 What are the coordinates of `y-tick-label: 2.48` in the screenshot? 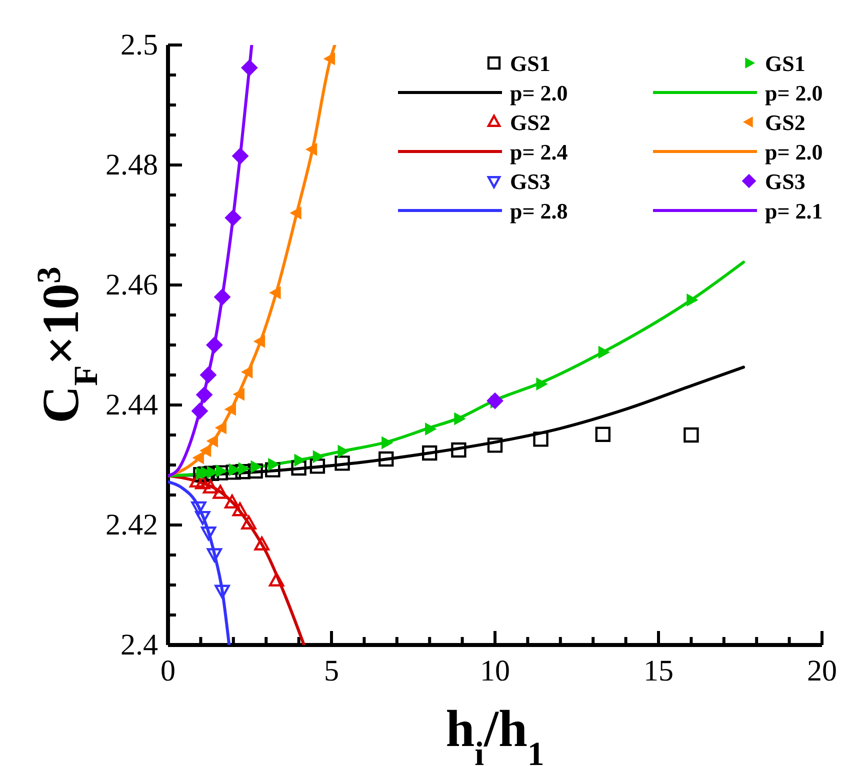 It's located at (132, 165).